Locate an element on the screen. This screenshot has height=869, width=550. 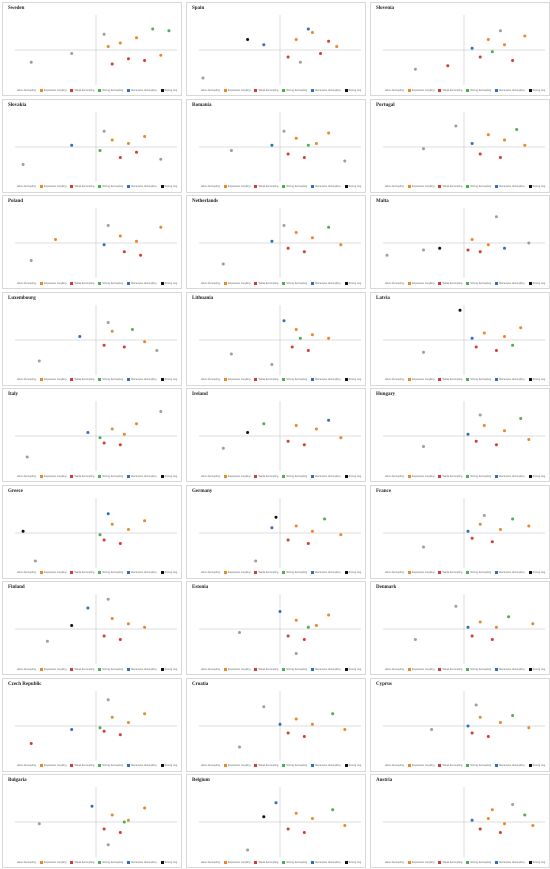
legend-label: Expansive coupling is located at coordinates (423, 476).